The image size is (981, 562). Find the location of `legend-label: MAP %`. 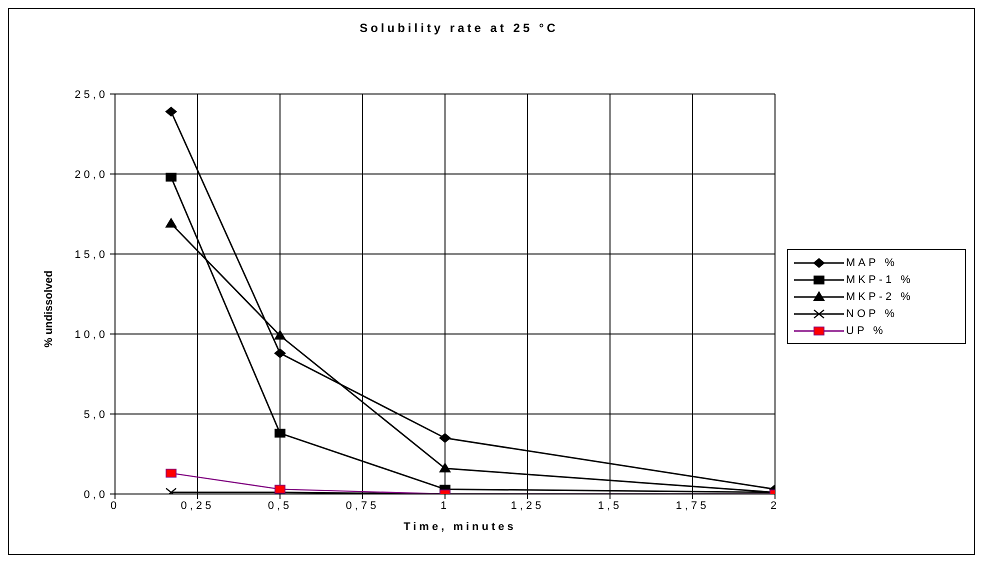

legend-label: MAP % is located at coordinates (872, 262).